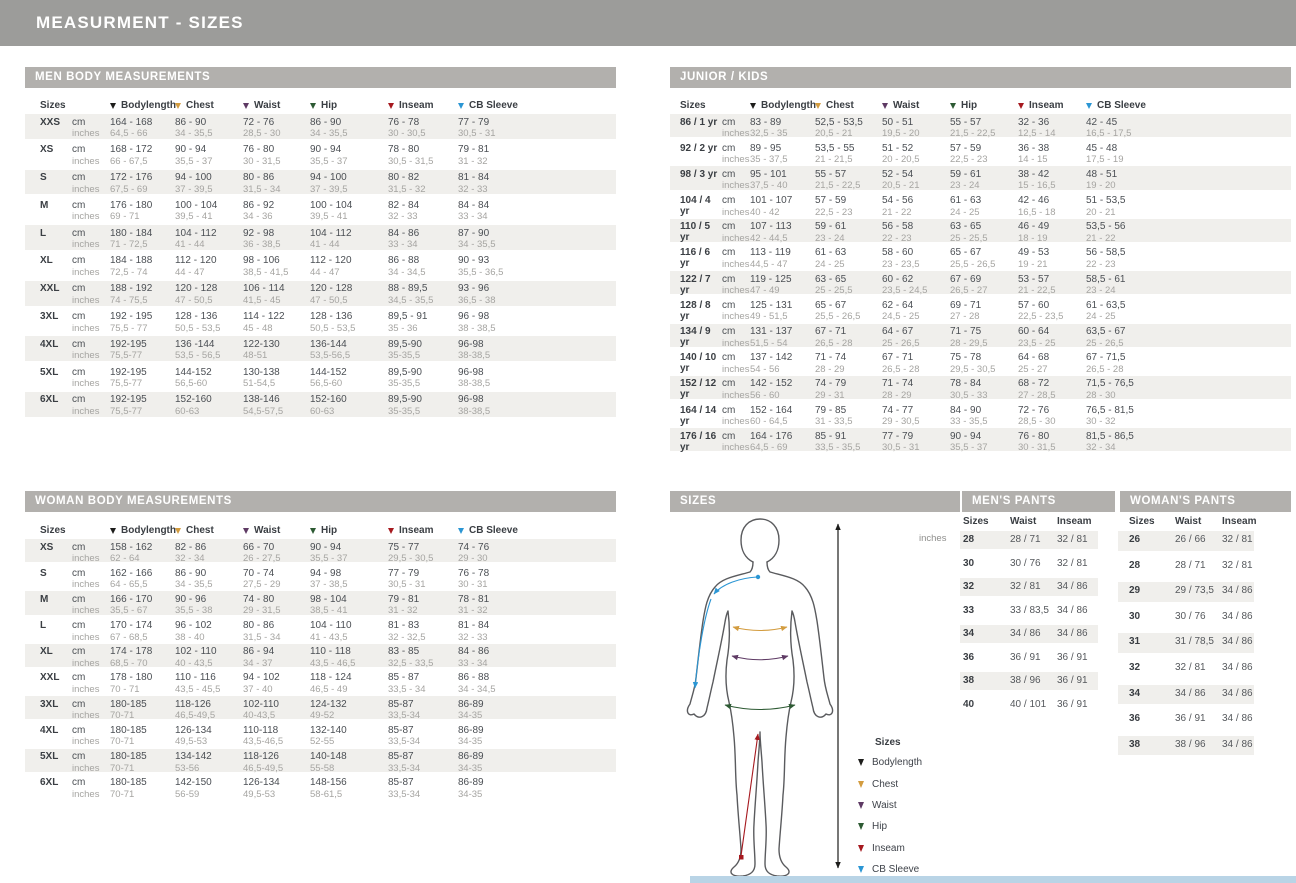 Image resolution: width=1296 pixels, height=883 pixels. I want to click on cm-value: 128 - 136, so click(331, 317).